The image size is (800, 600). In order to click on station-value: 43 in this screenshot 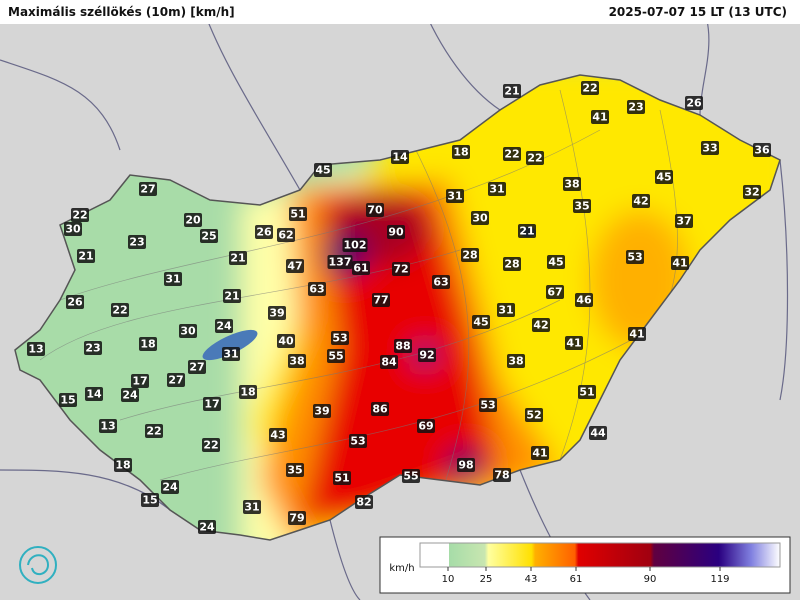, I will do `click(277, 435)`.